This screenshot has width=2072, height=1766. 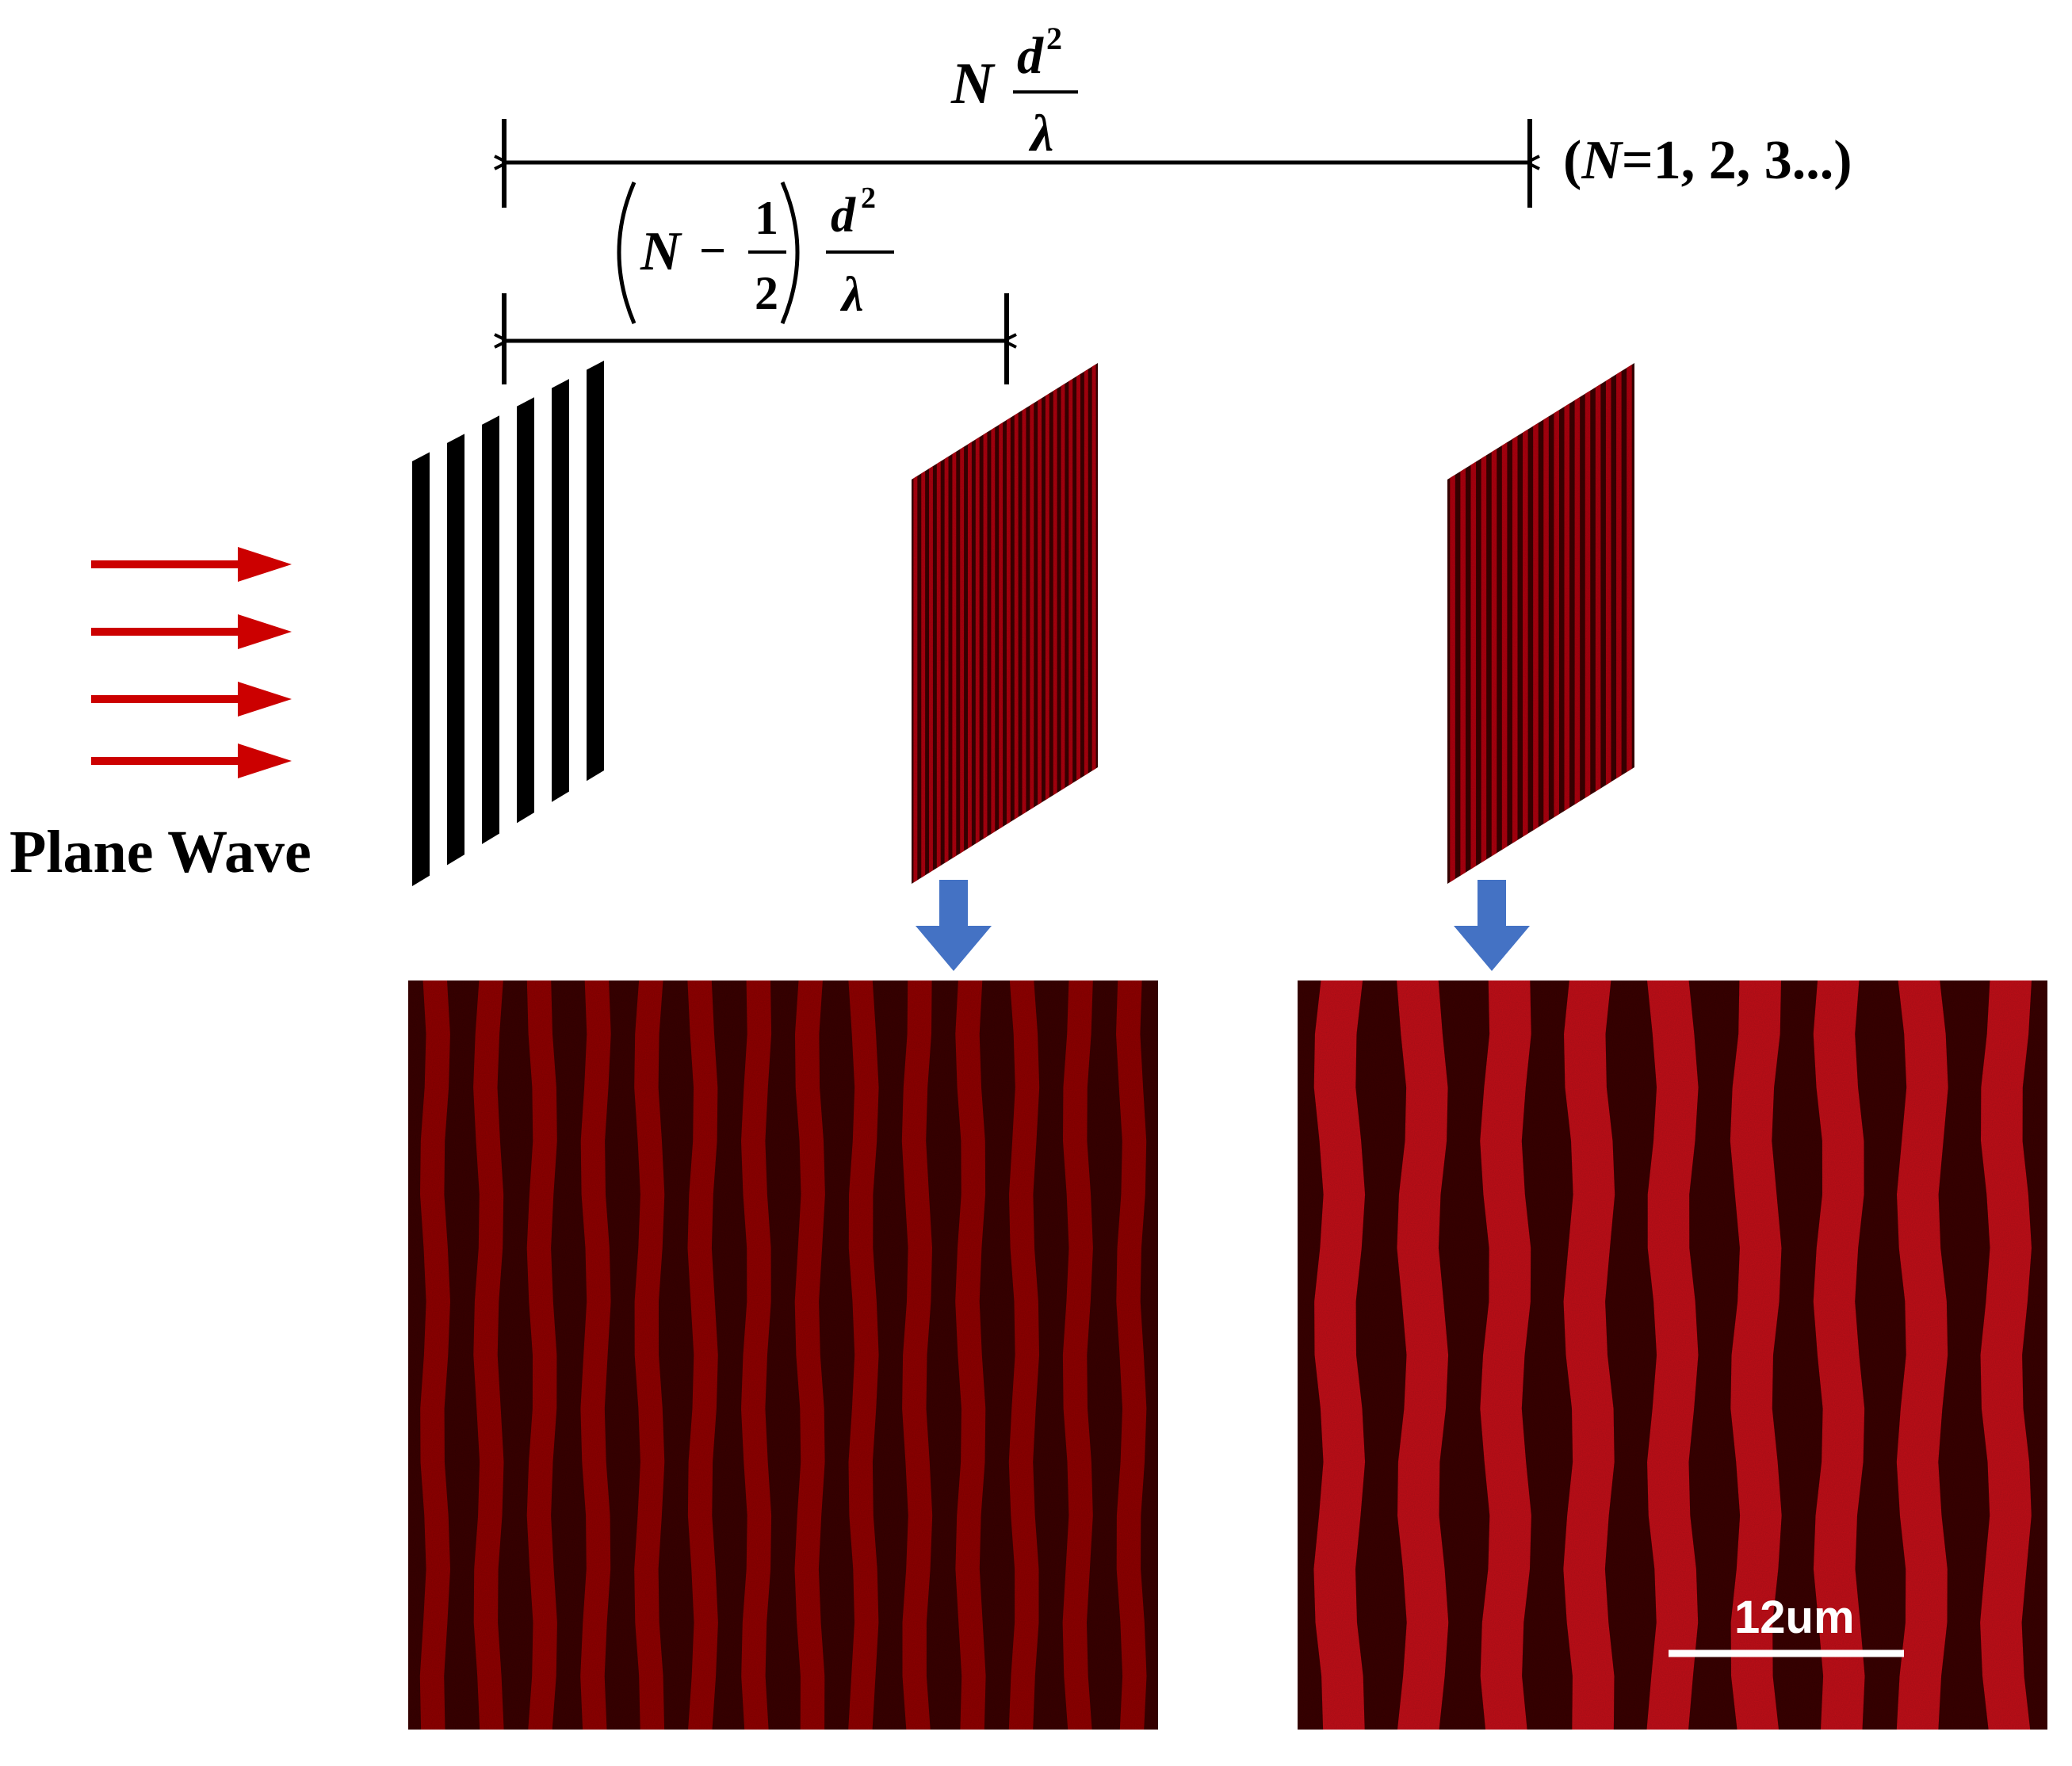 I want to click on formula-half-paren-right, so click(x=790, y=253).